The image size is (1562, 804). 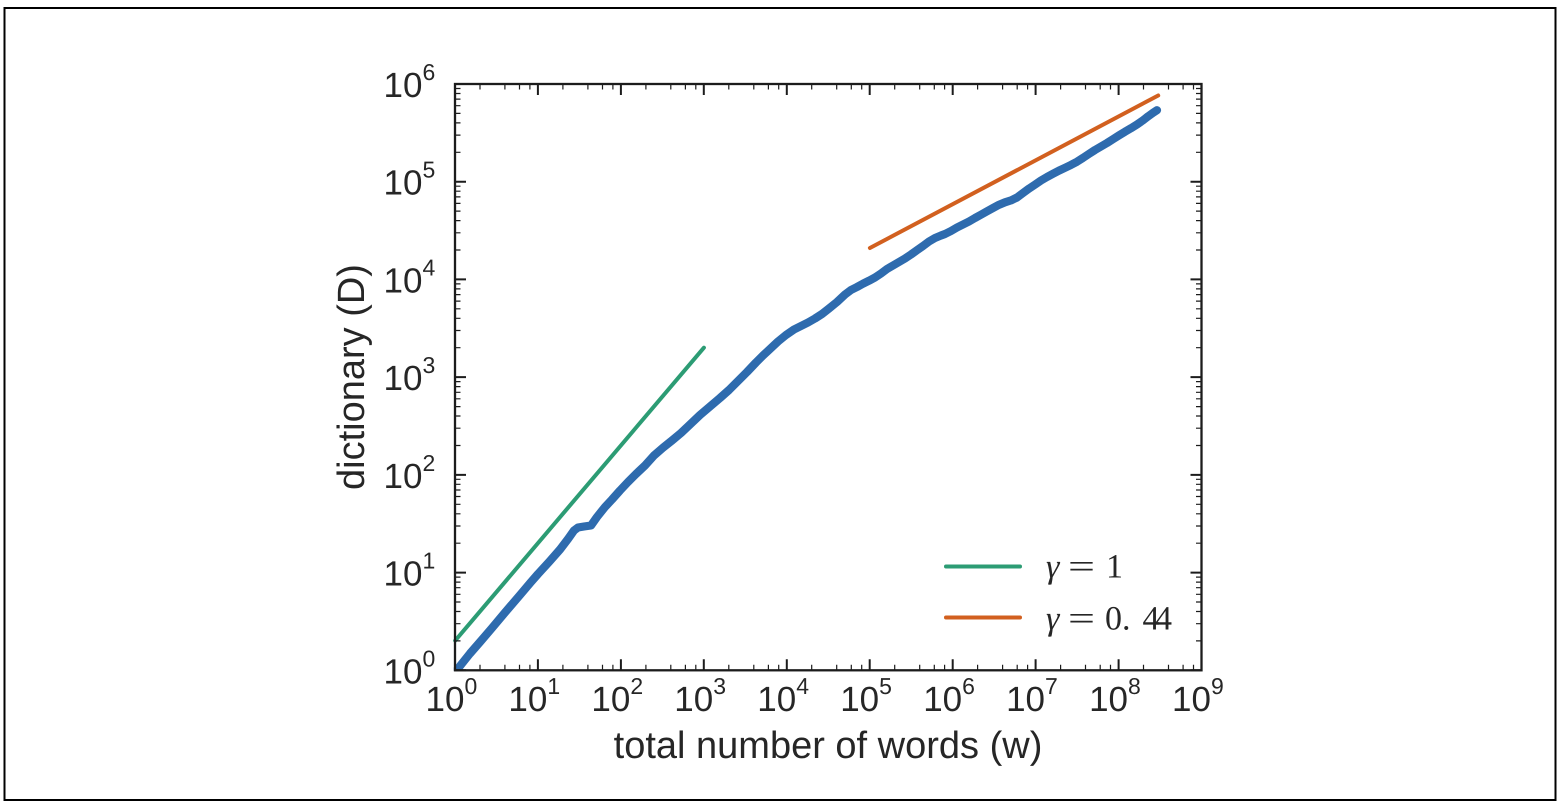 I want to click on svg-text: 10⁵, so click(x=866, y=696).